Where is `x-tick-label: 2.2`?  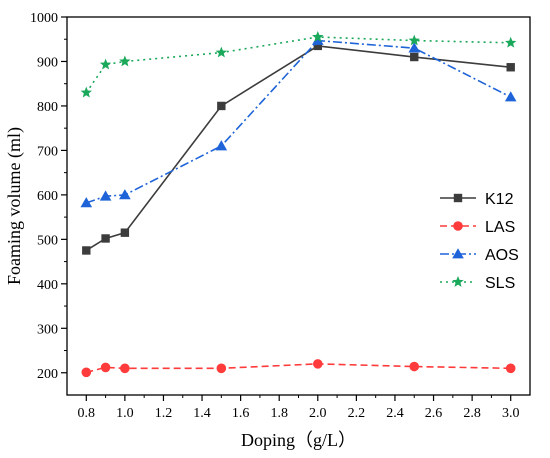 x-tick-label: 2.2 is located at coordinates (357, 413).